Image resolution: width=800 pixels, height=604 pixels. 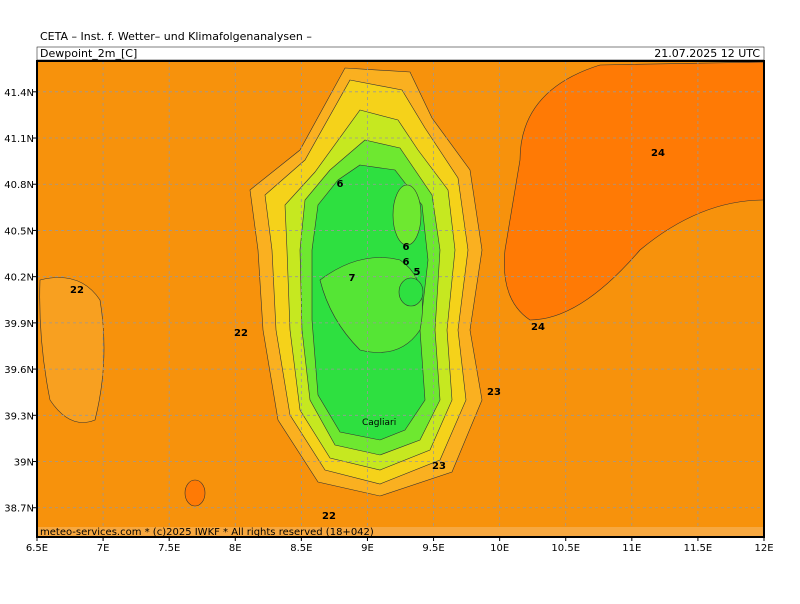 I want to click on y-tick-label: 41.1N, so click(x=19, y=139).